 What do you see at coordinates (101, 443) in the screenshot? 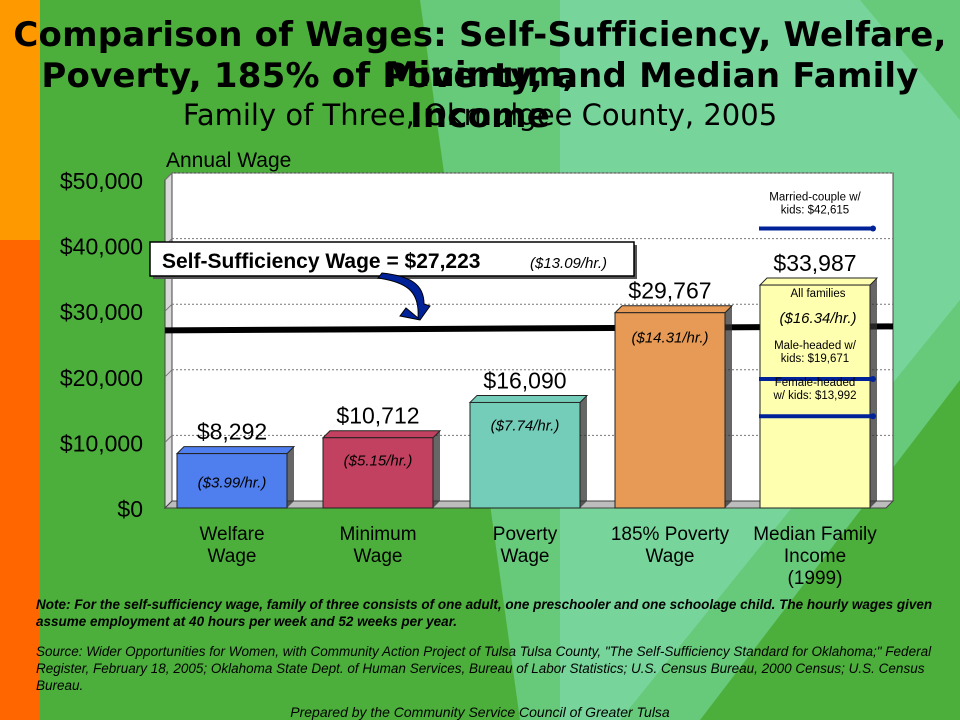
I see `y-tick-label: $10,000` at bounding box center [101, 443].